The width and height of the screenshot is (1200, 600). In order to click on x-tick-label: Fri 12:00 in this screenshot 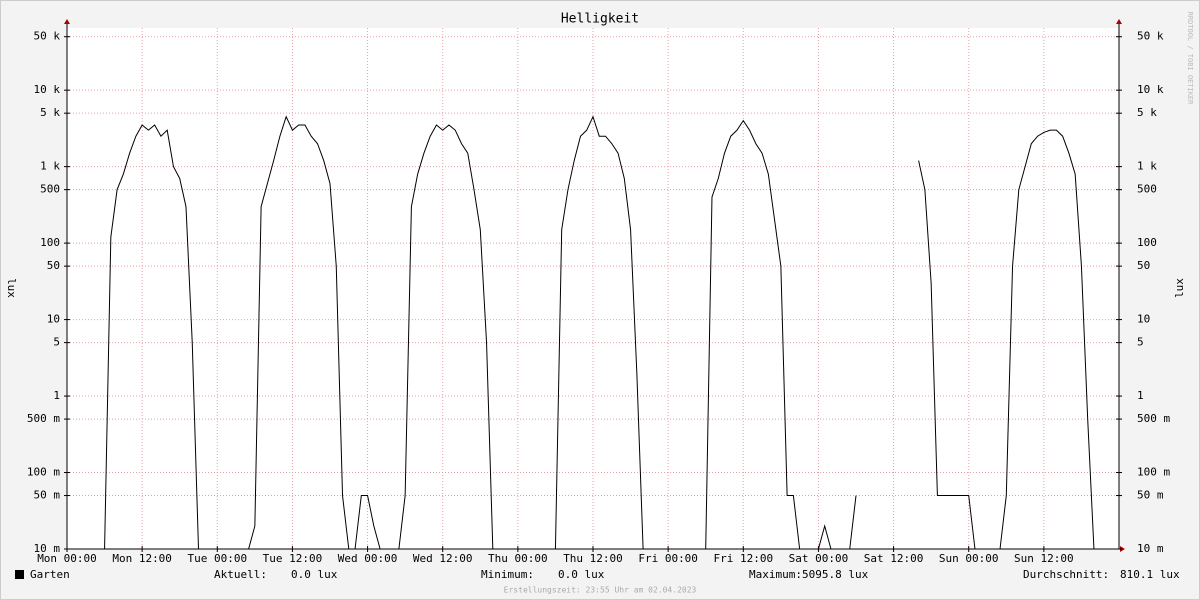, I will do `click(743, 558)`.